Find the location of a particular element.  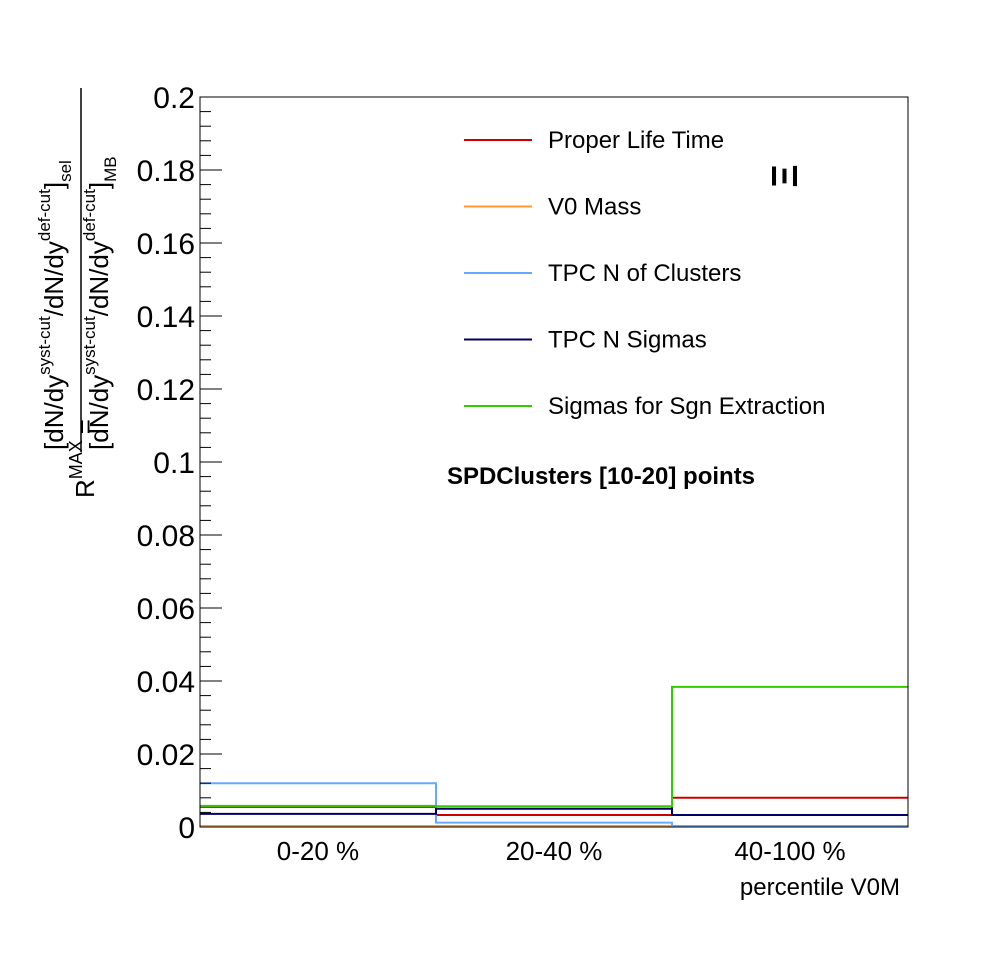

particle-label: Ξ is located at coordinates (784, 175).